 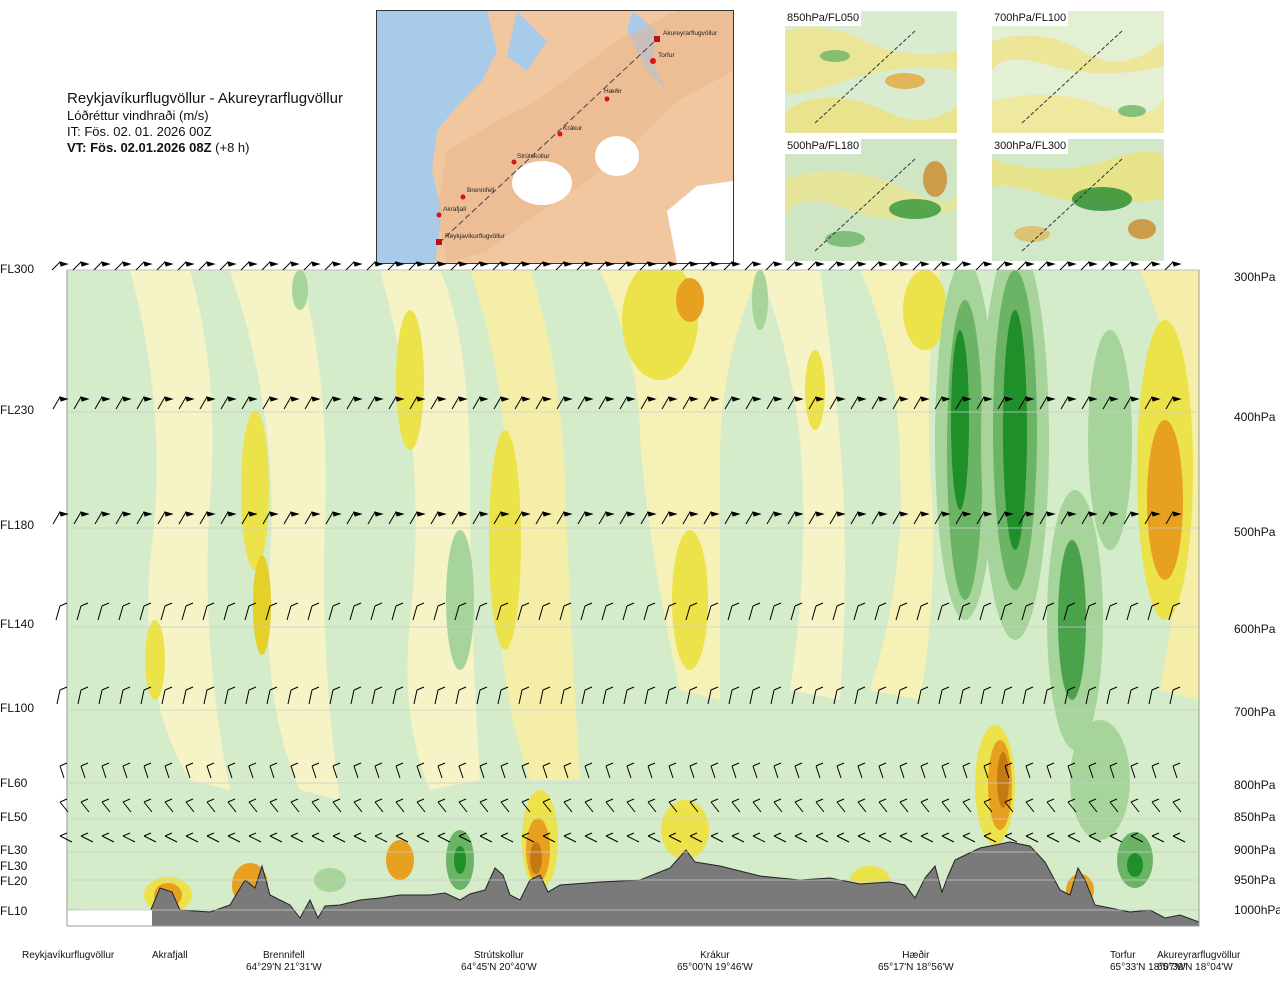 I want to click on map-point-label: Strútskollur, so click(x=533, y=156).